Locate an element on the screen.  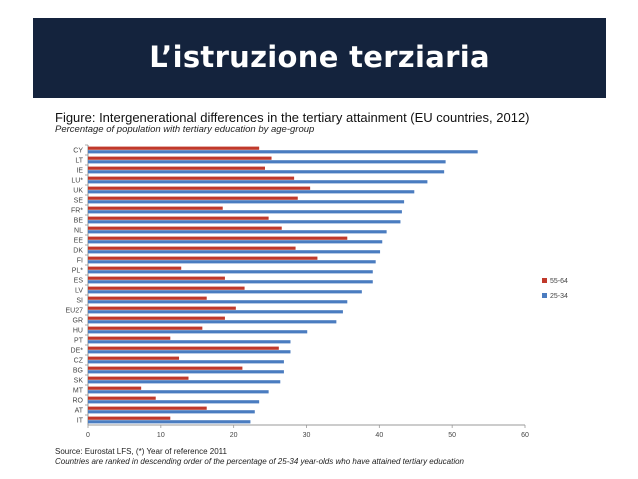
bar-55-64-DE* is located at coordinates (183, 348).